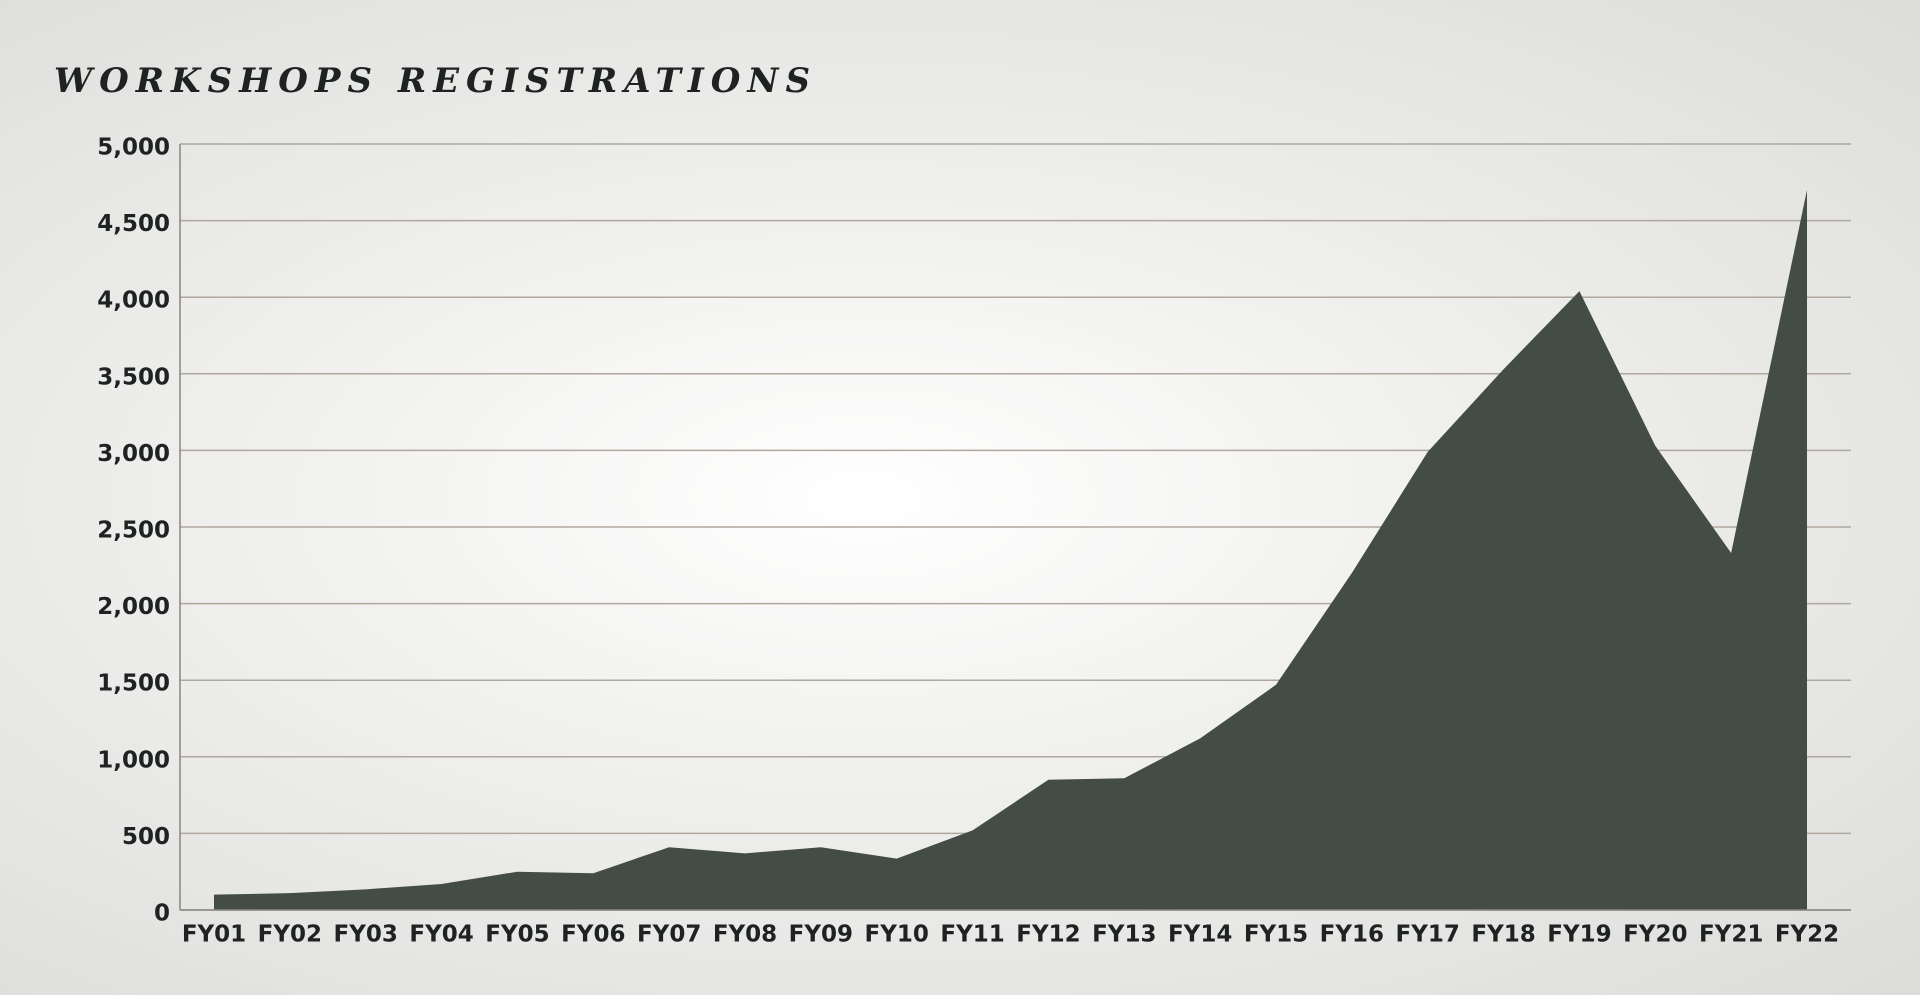 This screenshot has width=1920, height=995. Describe the element at coordinates (290, 935) in the screenshot. I see `x-tick-label: FY02` at that location.